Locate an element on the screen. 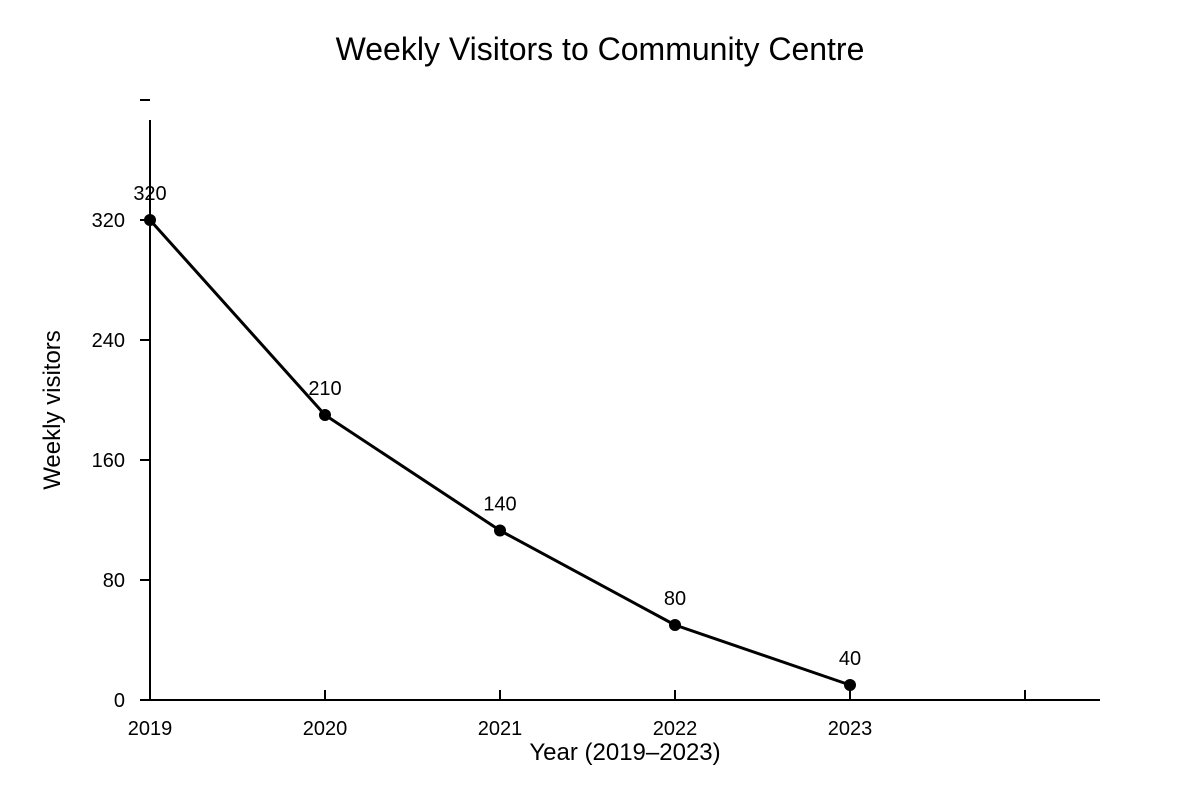 The height and width of the screenshot is (800, 1200). y-tick-label: 0 is located at coordinates (119, 701).